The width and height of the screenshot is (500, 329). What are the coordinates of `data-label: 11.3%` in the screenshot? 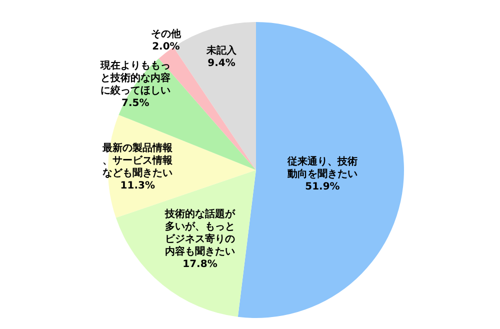 It's located at (137, 186).